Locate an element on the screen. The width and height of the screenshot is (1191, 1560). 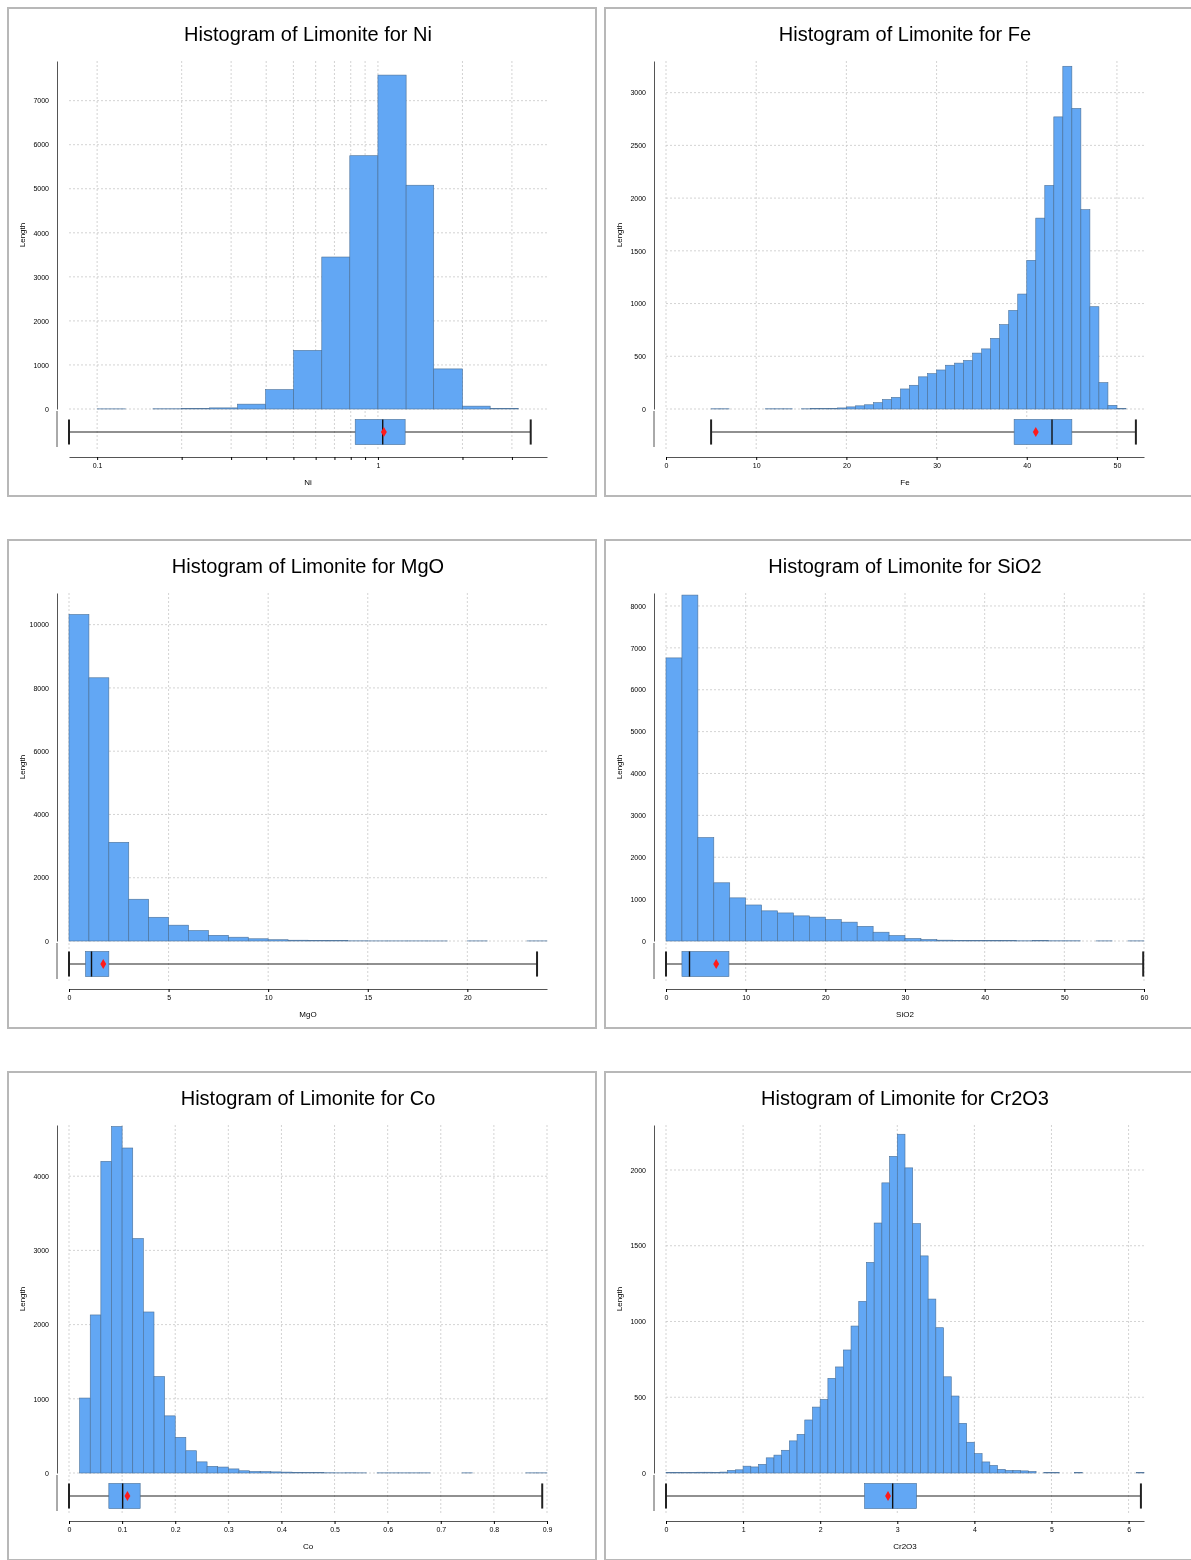
chart-title: Histogram of Limonite for SiO2 is located at coordinates (905, 566).